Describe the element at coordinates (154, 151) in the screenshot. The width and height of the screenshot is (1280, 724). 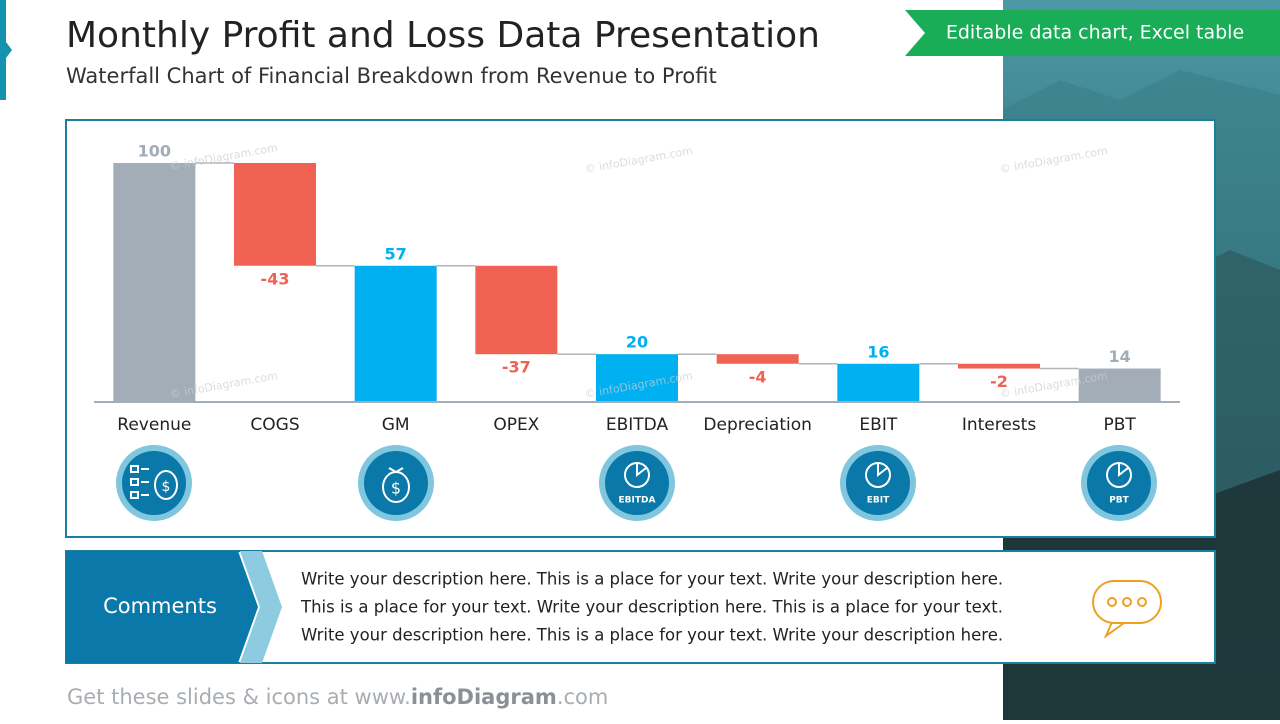
I see `value-label: 100` at that location.